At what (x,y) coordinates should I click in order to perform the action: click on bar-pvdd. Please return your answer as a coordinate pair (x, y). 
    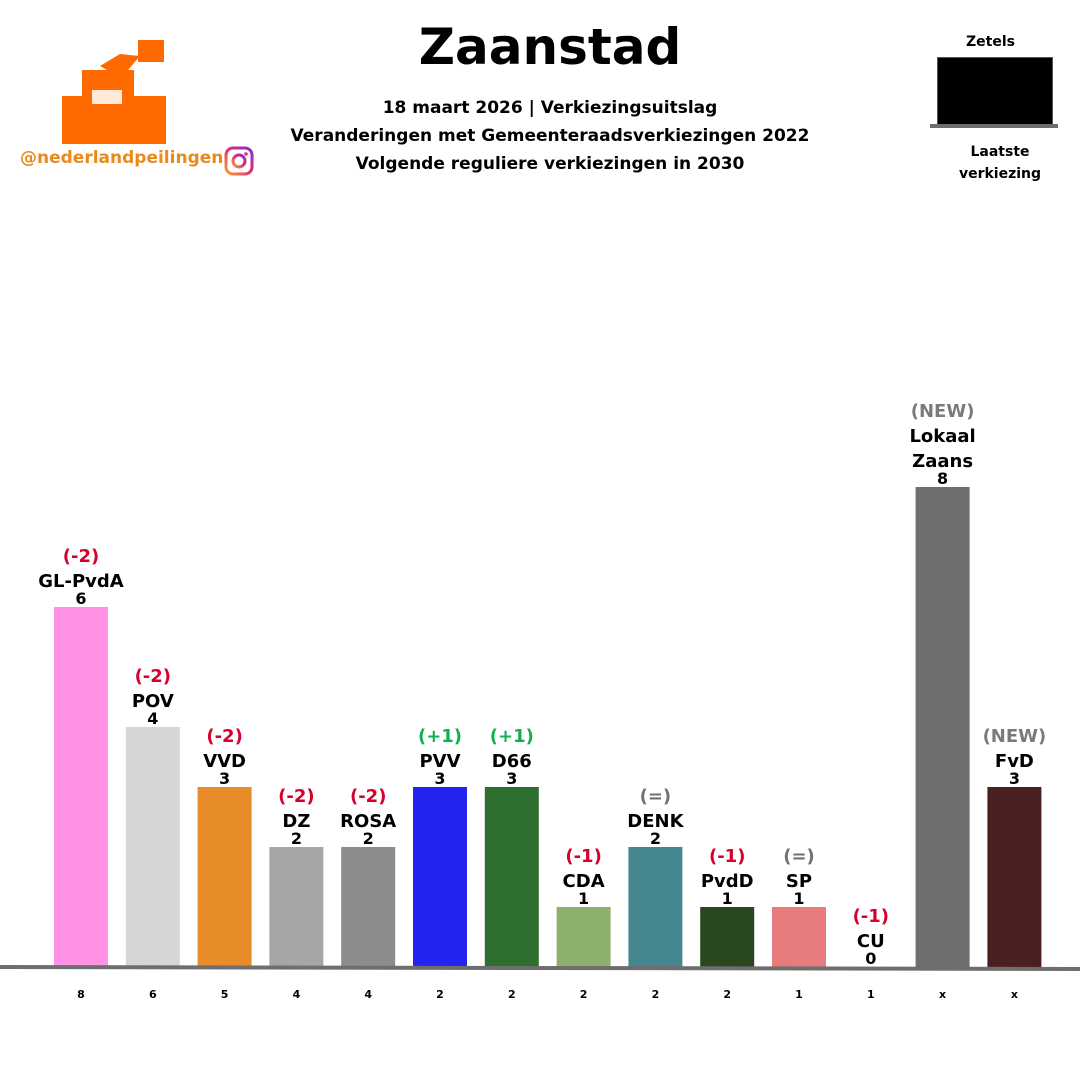
    Looking at the image, I should click on (727, 937).